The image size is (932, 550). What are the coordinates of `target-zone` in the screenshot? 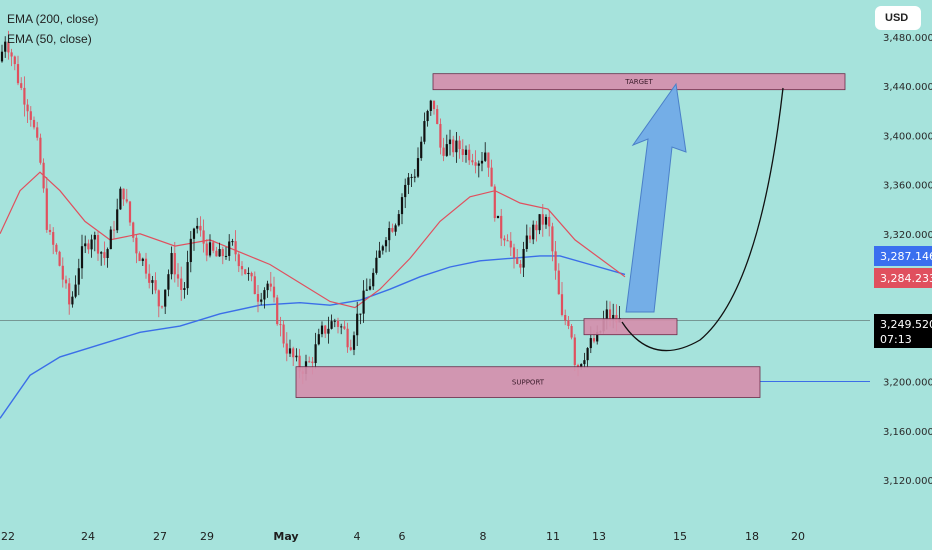 It's located at (639, 82).